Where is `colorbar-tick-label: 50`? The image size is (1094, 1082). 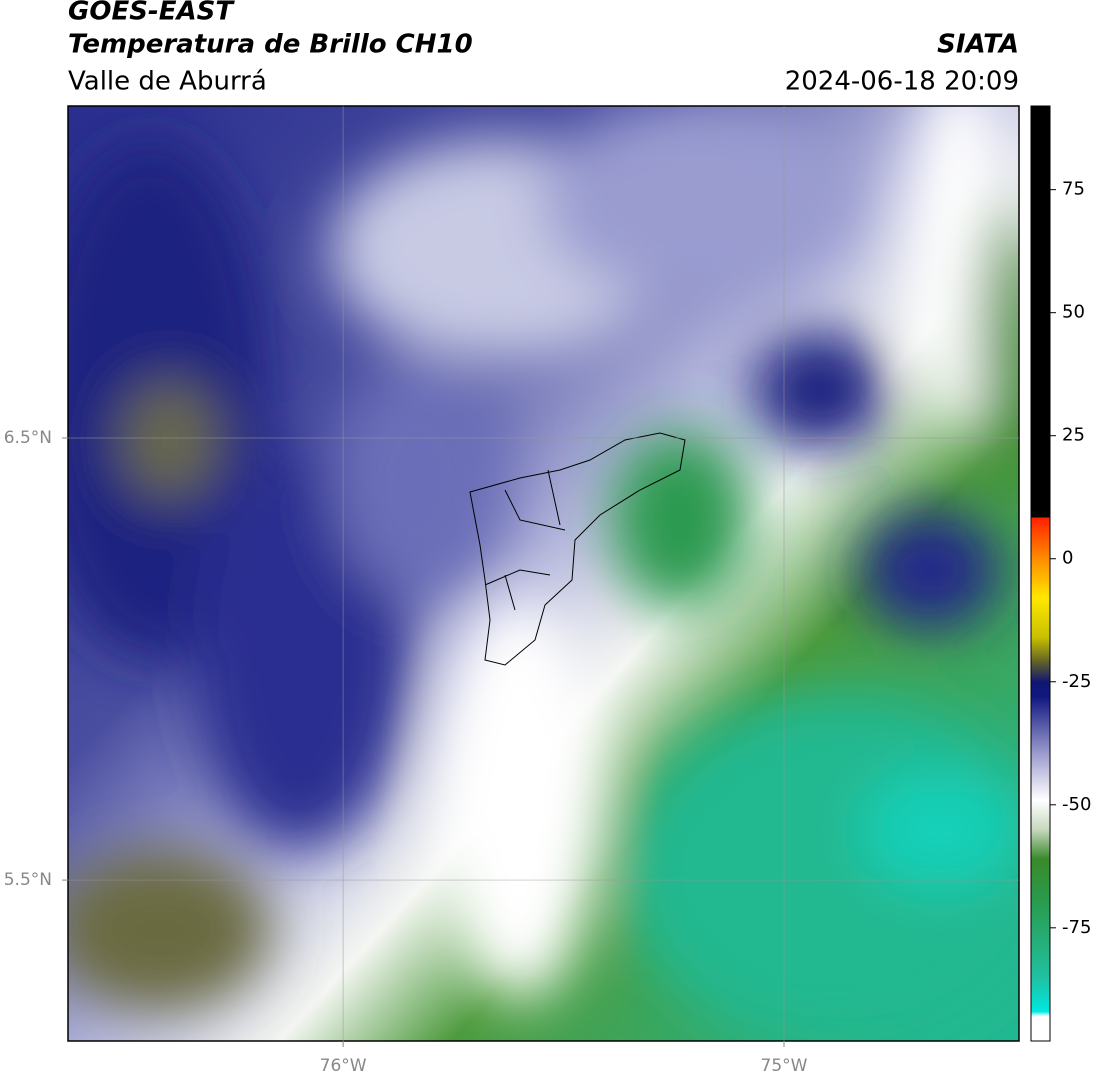 colorbar-tick-label: 50 is located at coordinates (1073, 312).